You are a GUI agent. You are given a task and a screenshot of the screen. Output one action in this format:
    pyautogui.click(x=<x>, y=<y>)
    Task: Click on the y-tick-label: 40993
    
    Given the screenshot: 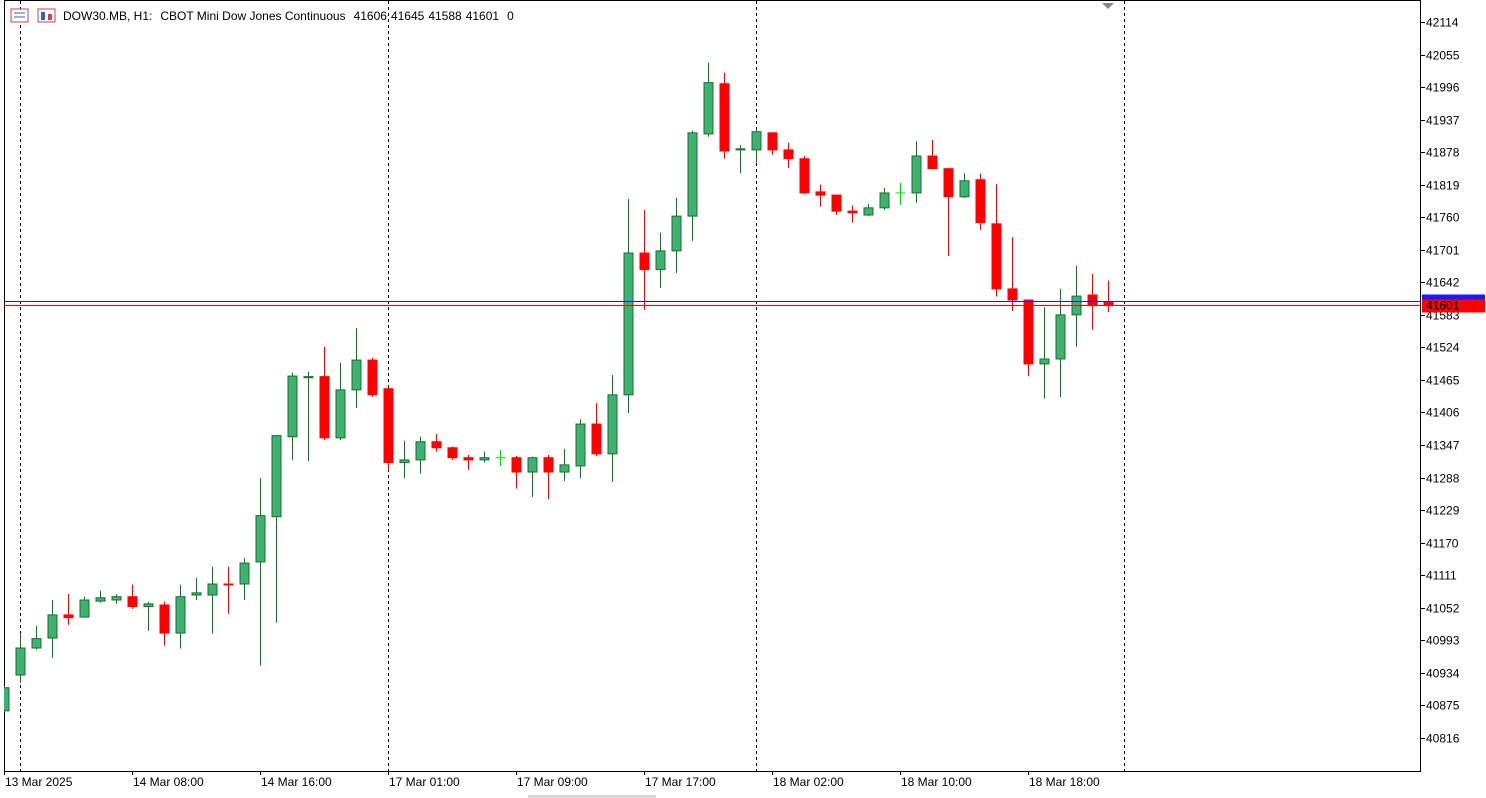 What is the action you would take?
    pyautogui.click(x=1443, y=641)
    